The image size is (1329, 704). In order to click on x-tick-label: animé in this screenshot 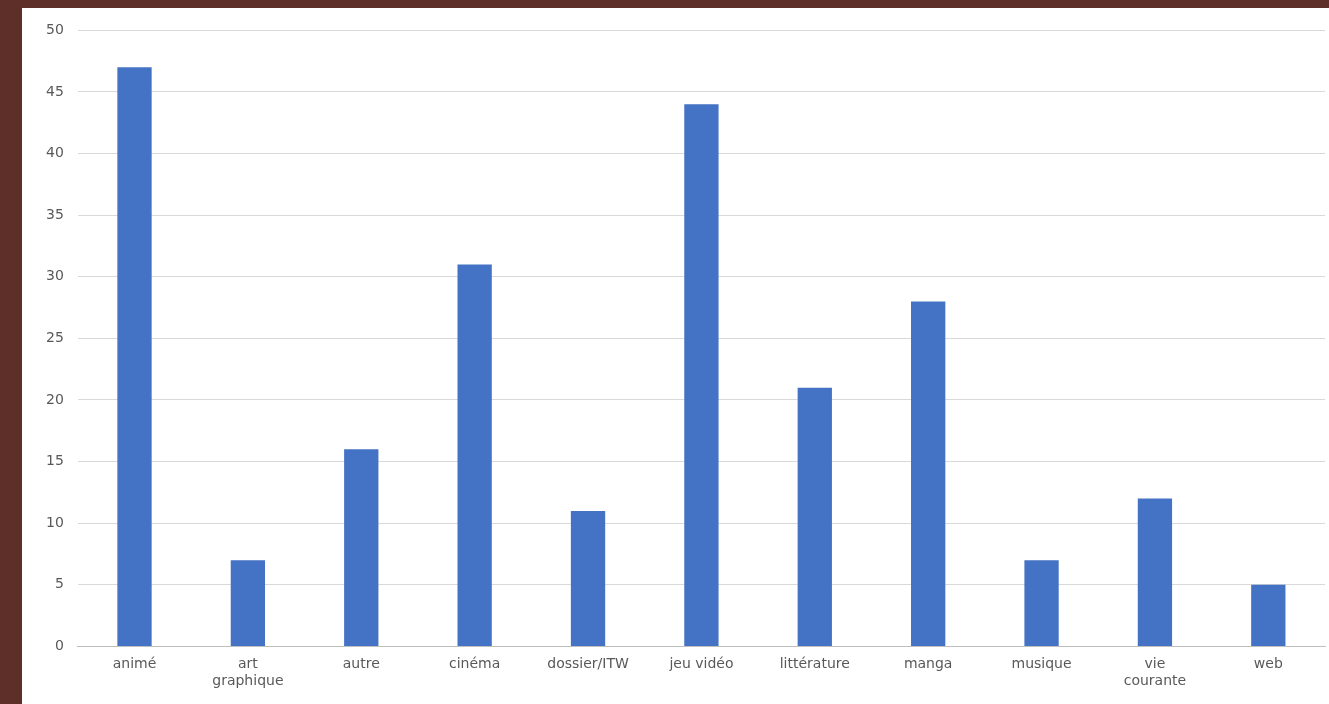, I will do `click(134, 663)`.